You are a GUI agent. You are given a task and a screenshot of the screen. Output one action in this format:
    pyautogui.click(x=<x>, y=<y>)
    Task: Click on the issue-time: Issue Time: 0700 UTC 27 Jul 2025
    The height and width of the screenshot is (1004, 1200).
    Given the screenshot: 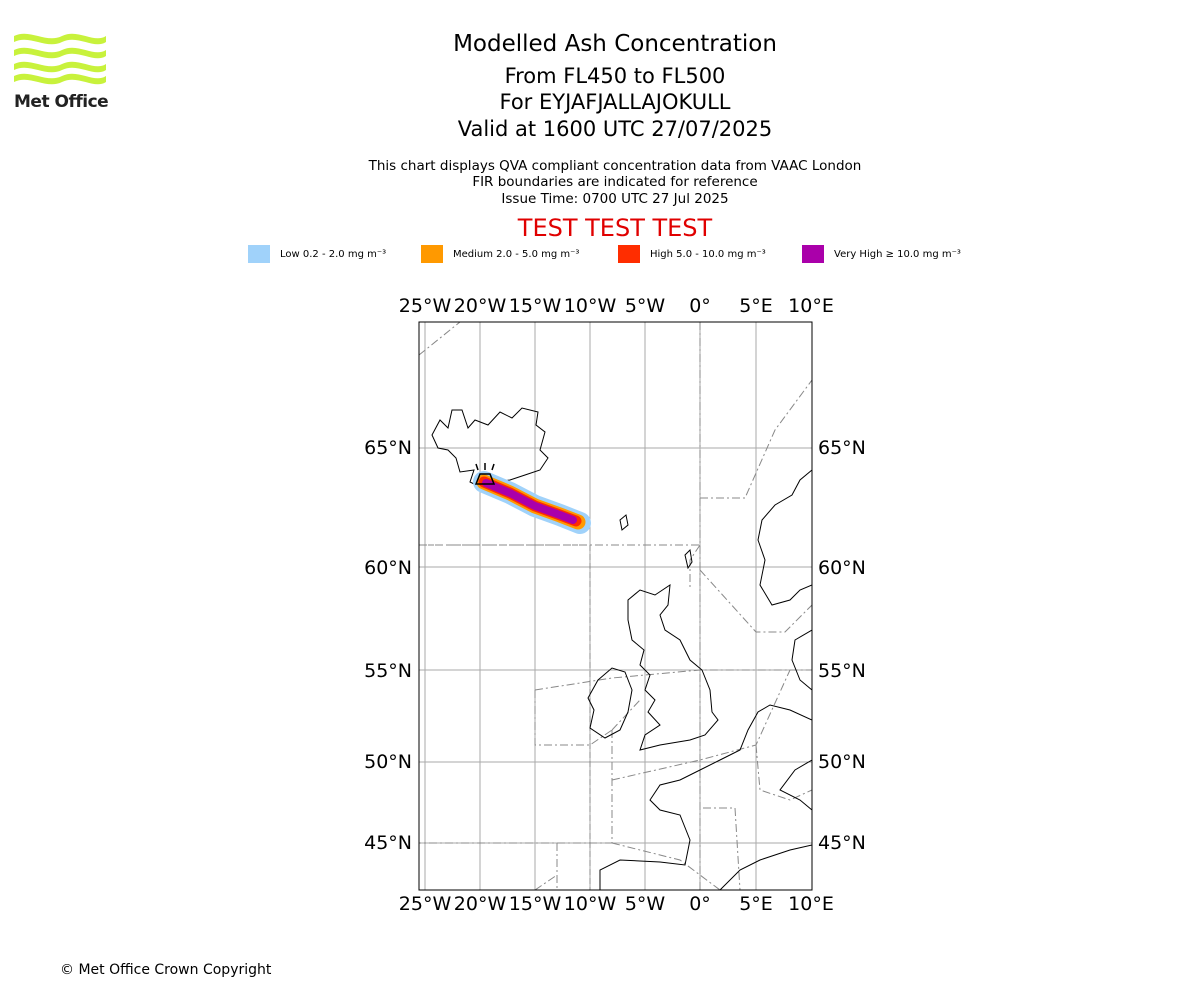 What is the action you would take?
    pyautogui.click(x=615, y=199)
    